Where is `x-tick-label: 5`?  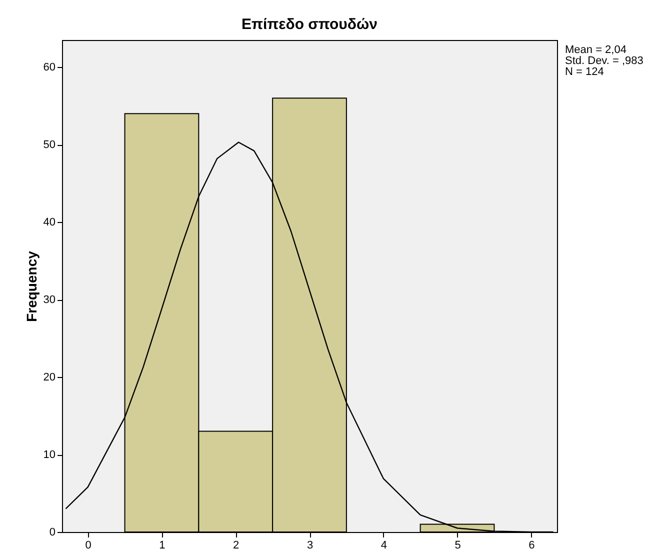
x-tick-label: 5 is located at coordinates (457, 546).